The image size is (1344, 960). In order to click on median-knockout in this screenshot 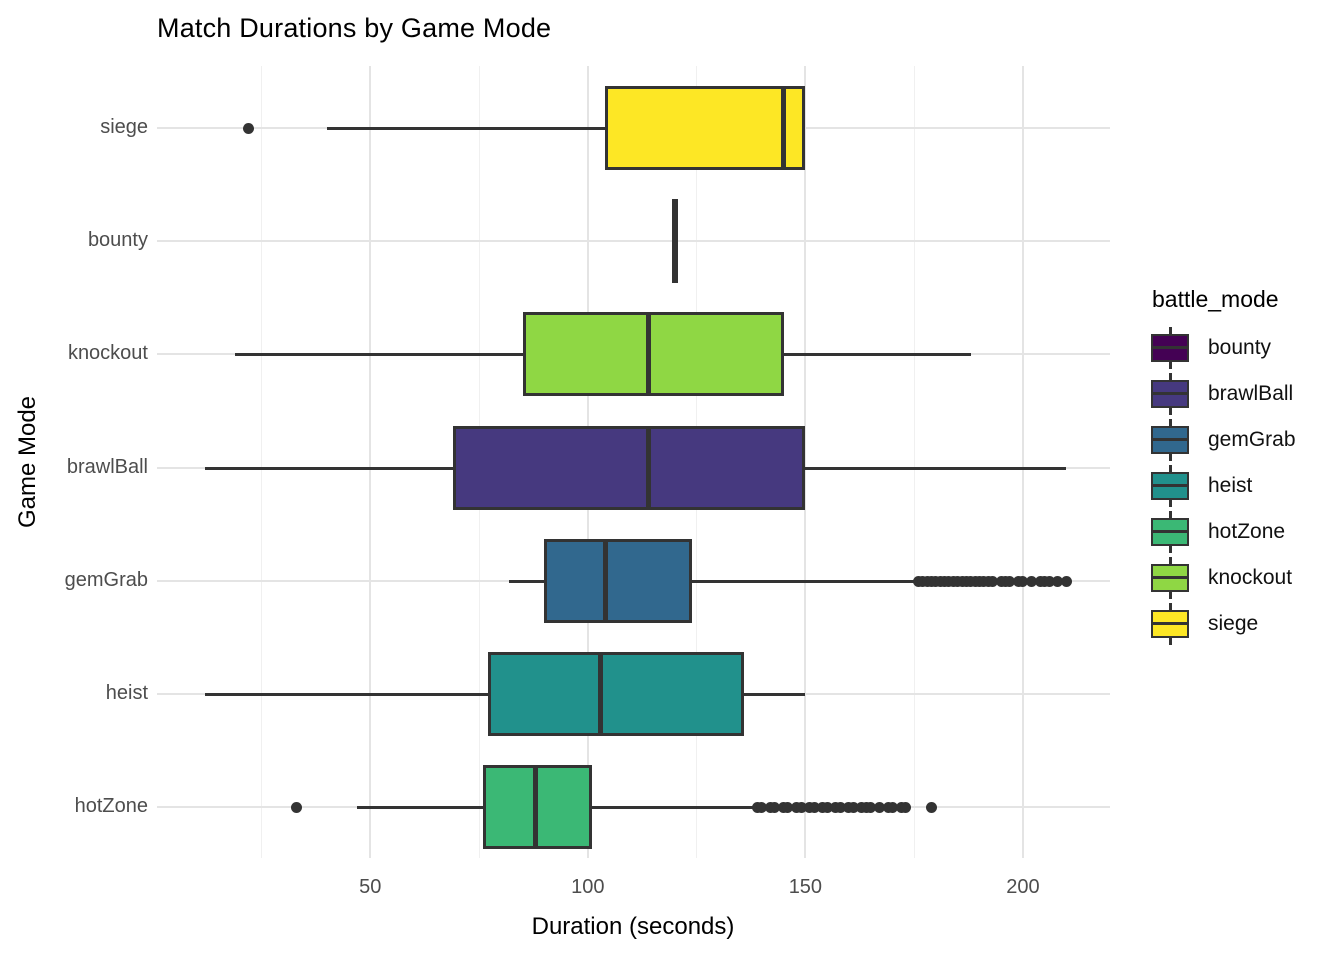, I will do `click(649, 354)`.